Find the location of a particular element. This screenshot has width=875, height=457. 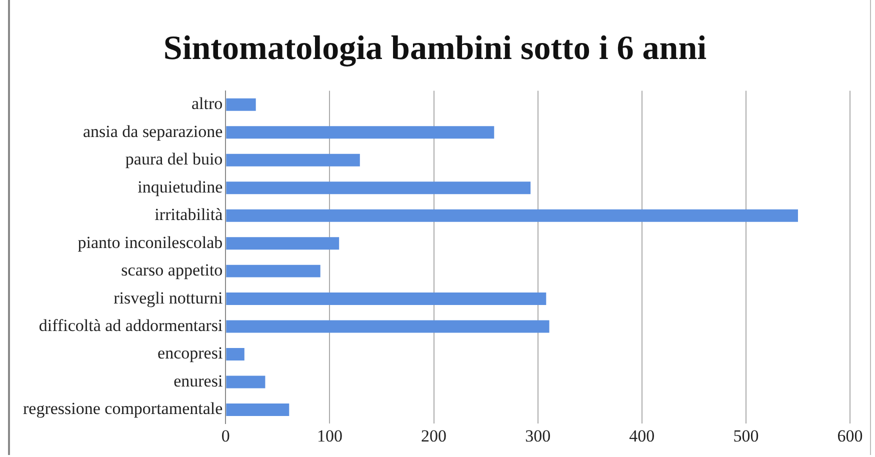

y-tick-label: irritabilità is located at coordinates (189, 214).